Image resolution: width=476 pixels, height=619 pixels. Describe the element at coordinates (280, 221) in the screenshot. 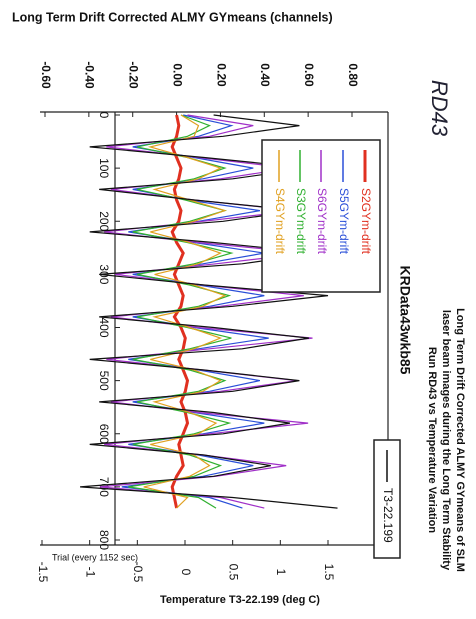

I see `legend-label: S4GYm-drift` at that location.